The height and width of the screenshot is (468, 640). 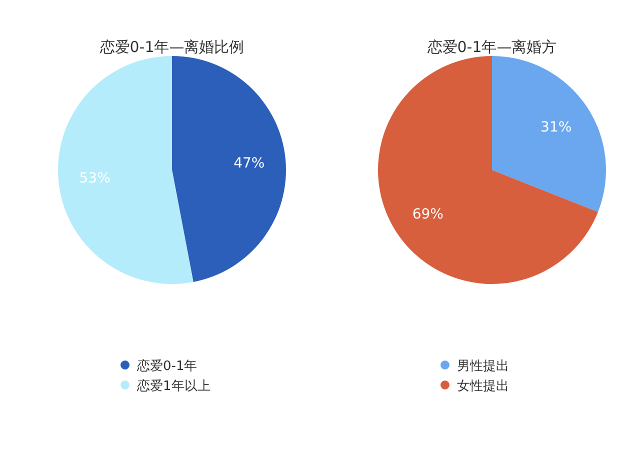 I want to click on chart-title: 恋爱0-1年—离婚方, so click(x=491, y=47).